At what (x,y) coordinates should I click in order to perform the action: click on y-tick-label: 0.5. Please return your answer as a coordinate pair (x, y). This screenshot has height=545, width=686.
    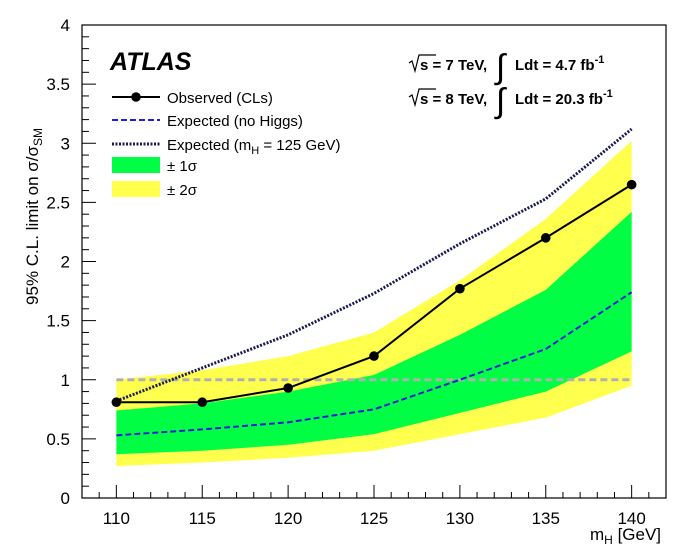
    Looking at the image, I should click on (58, 439).